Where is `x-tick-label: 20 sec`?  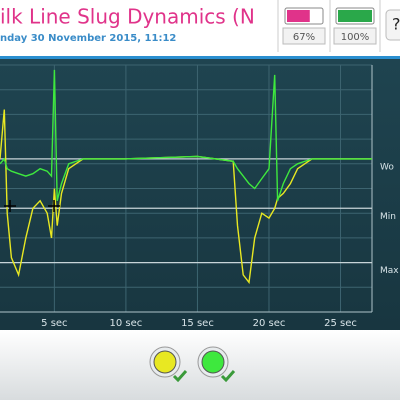 x-tick-label: 20 sec is located at coordinates (269, 323).